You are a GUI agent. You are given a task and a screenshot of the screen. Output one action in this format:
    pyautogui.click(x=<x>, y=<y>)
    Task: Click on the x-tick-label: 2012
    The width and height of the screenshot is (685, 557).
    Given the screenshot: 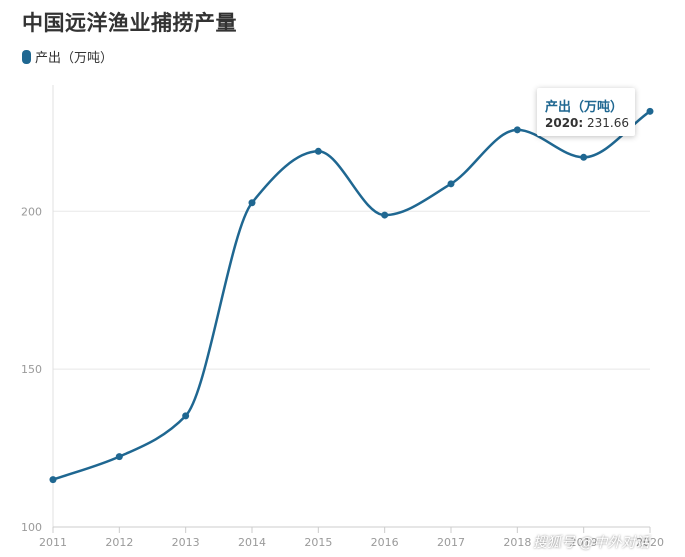 What is the action you would take?
    pyautogui.click(x=119, y=542)
    